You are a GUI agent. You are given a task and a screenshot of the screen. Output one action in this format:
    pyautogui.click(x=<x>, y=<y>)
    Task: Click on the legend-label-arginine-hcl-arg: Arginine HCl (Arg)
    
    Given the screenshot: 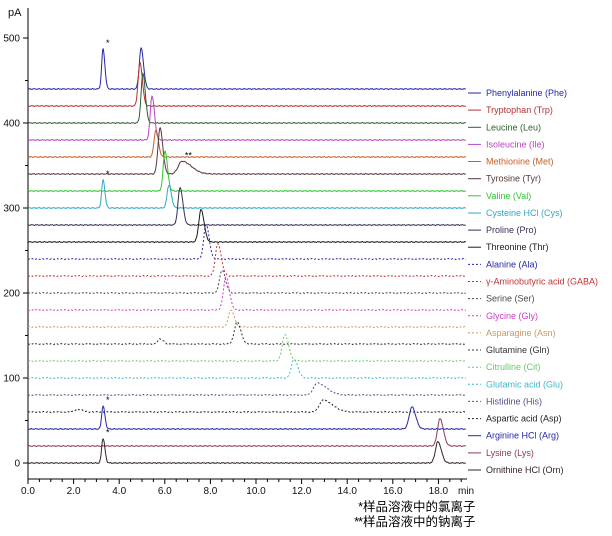 What is the action you would take?
    pyautogui.click(x=522, y=436)
    